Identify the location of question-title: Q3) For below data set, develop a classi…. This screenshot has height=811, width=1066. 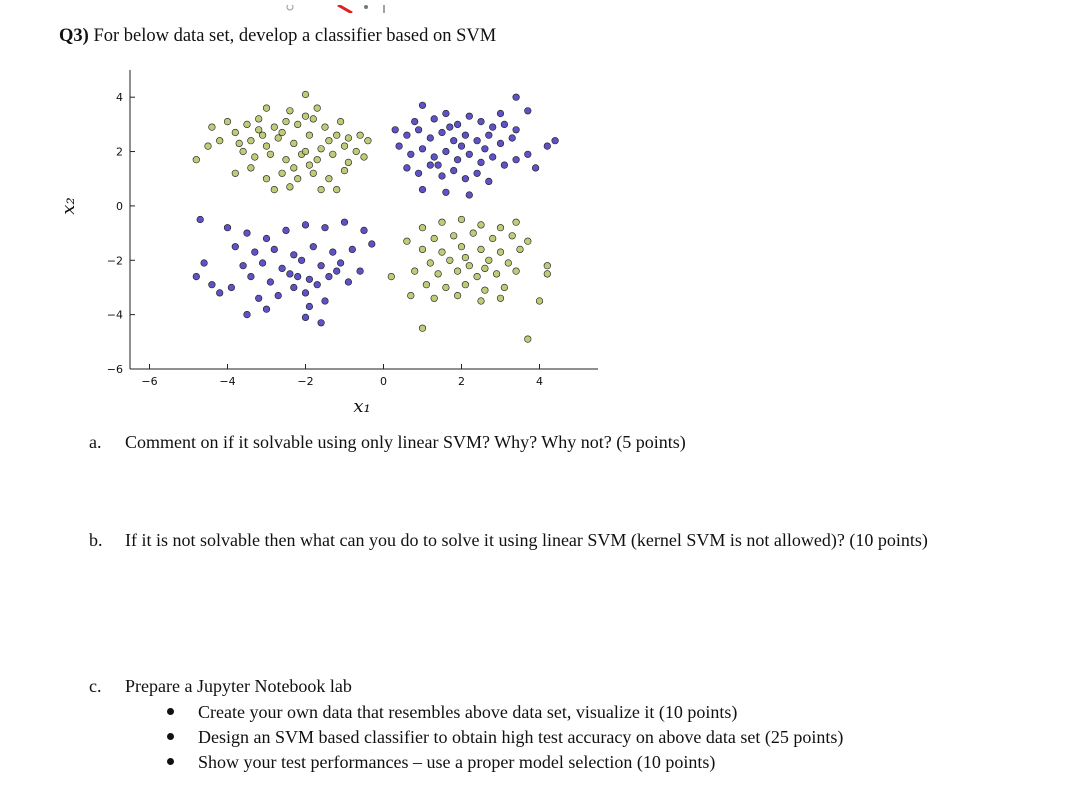
(277, 36).